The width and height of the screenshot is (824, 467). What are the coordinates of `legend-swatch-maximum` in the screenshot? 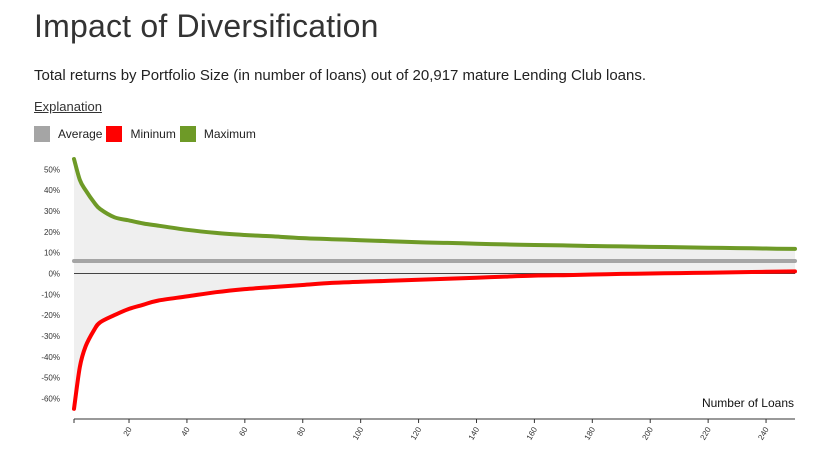 It's located at (187, 134).